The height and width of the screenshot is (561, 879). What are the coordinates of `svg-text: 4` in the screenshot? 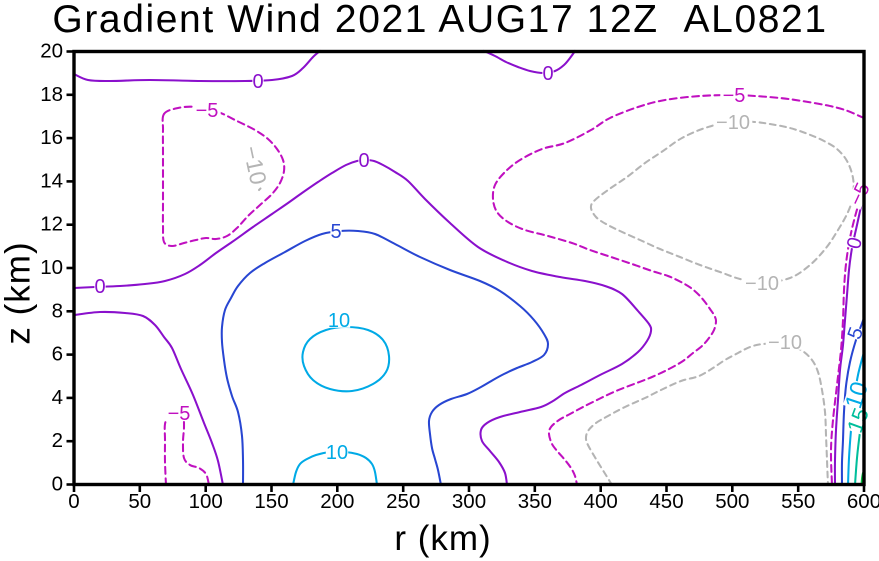 It's located at (57, 397).